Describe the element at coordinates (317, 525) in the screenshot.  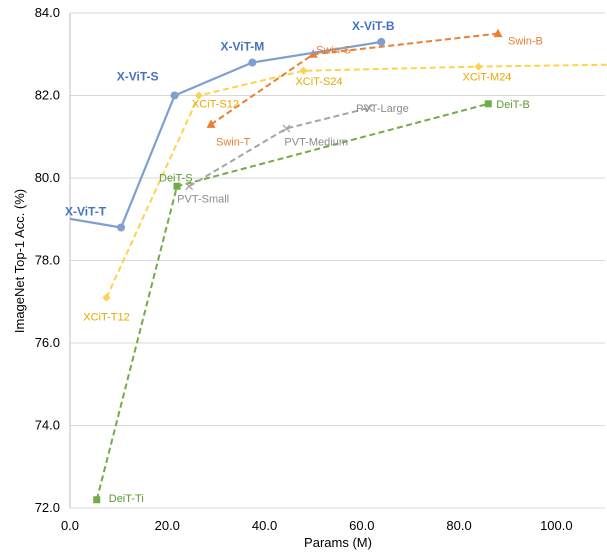
I see `x-tick-labels: 0.0 20.0 40.0 60.0 80.0 100.0` at that location.